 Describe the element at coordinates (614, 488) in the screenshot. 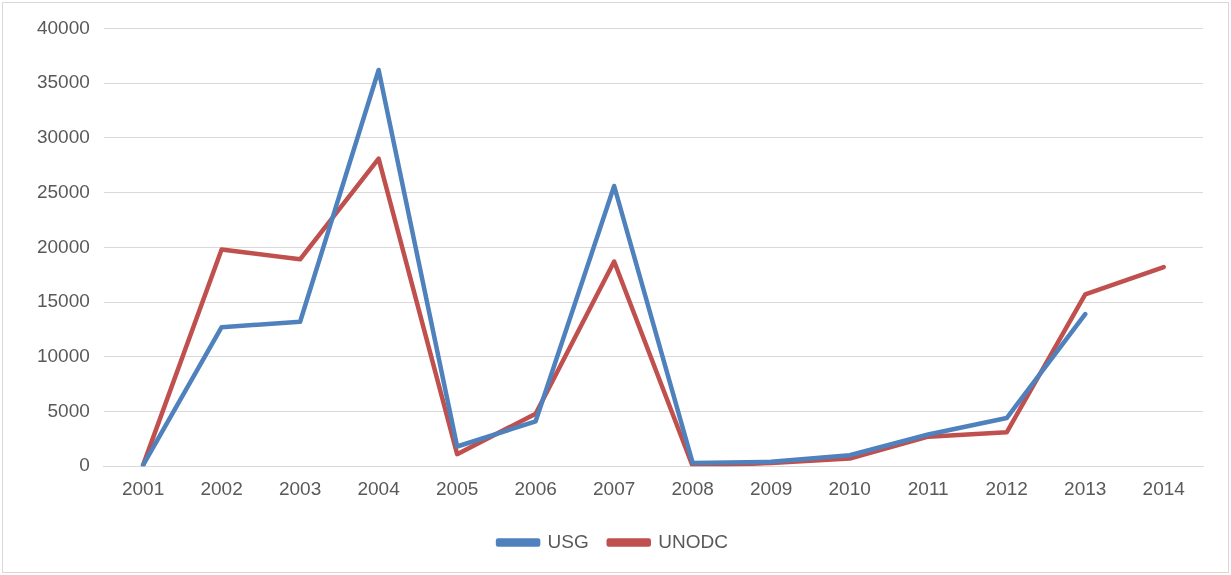

I see `x-tick-label: 2007` at that location.